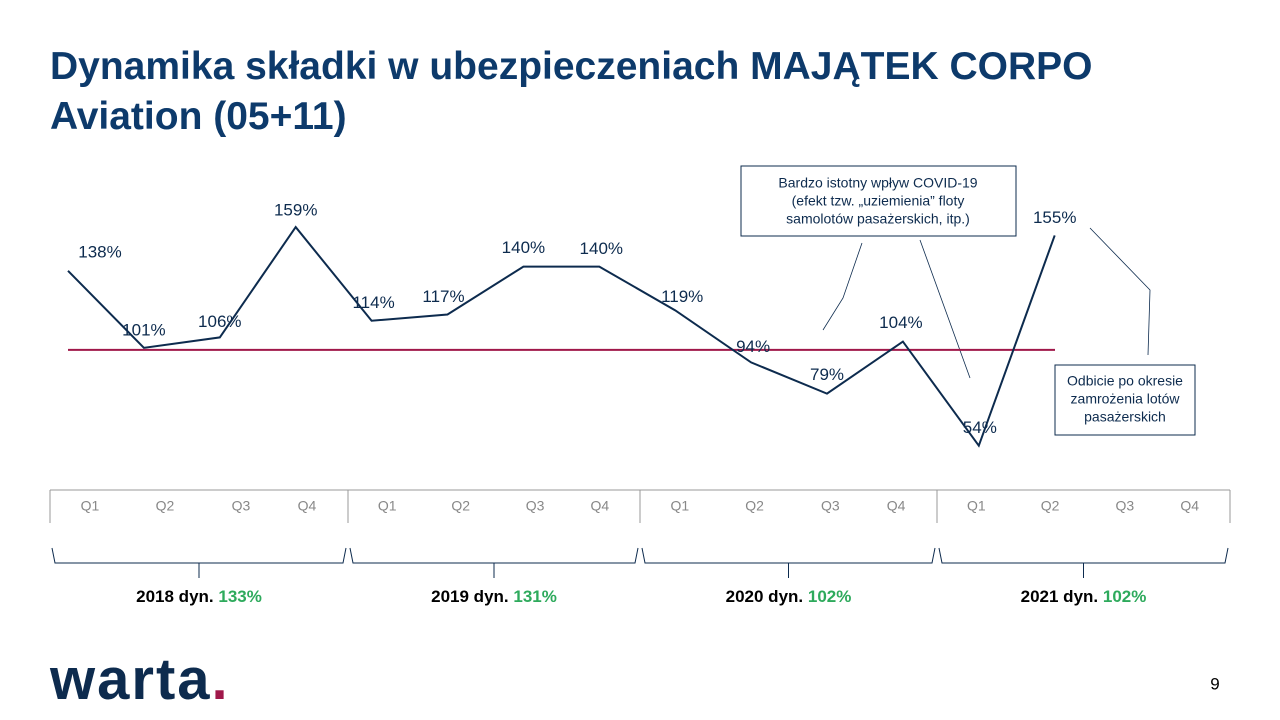 The height and width of the screenshot is (720, 1280). Describe the element at coordinates (1125, 417) in the screenshot. I see `annotation-text: pasażerskich` at that location.